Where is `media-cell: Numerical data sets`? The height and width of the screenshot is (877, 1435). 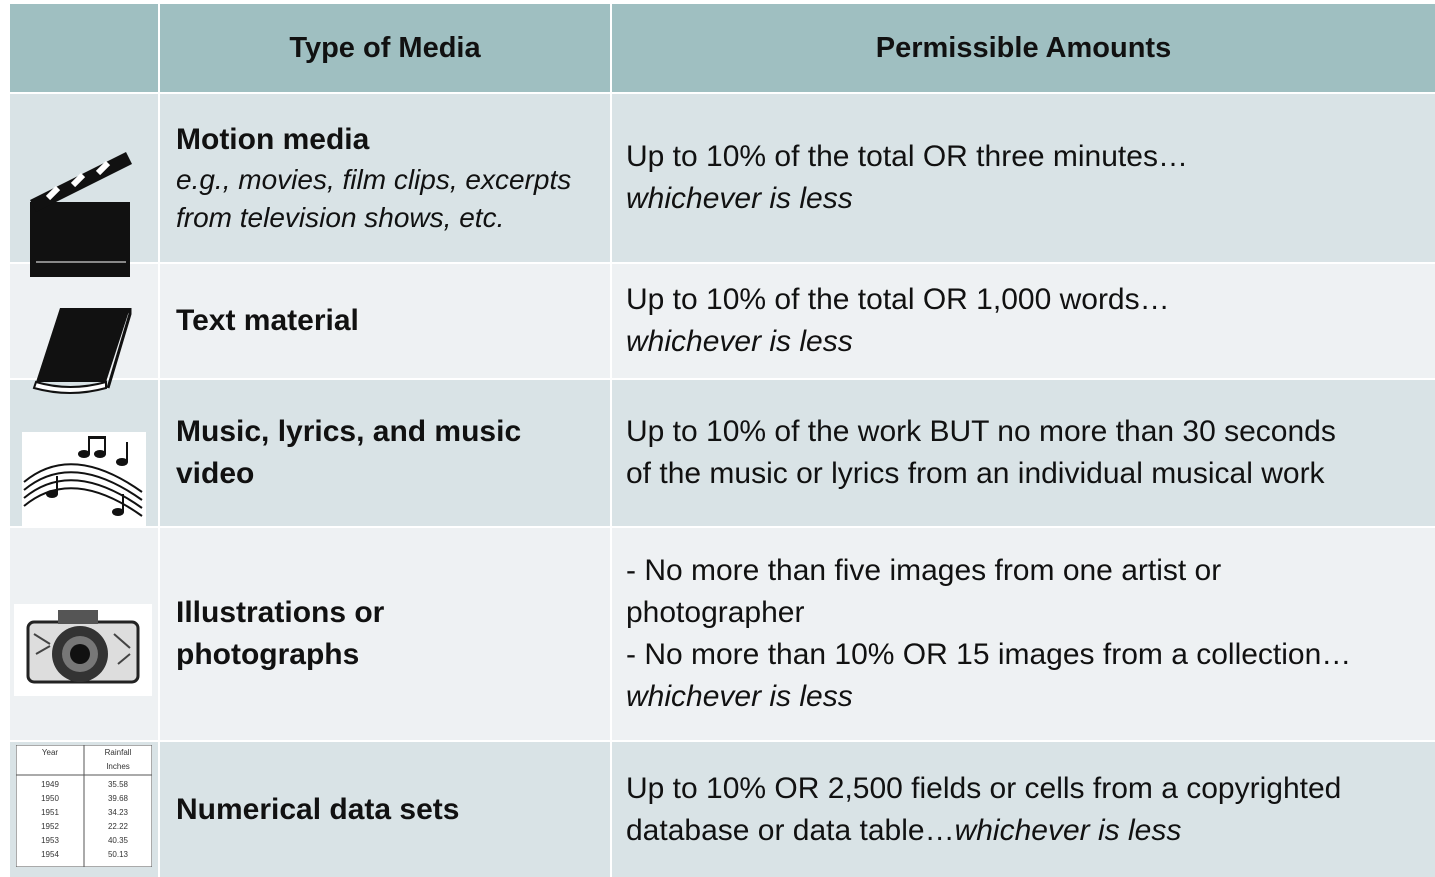 media-cell: Numerical data sets is located at coordinates (385, 809).